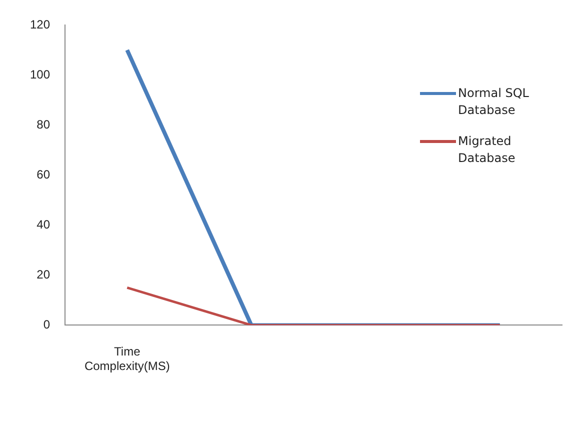  What do you see at coordinates (43, 174) in the screenshot?
I see `y-tick-label: 60` at bounding box center [43, 174].